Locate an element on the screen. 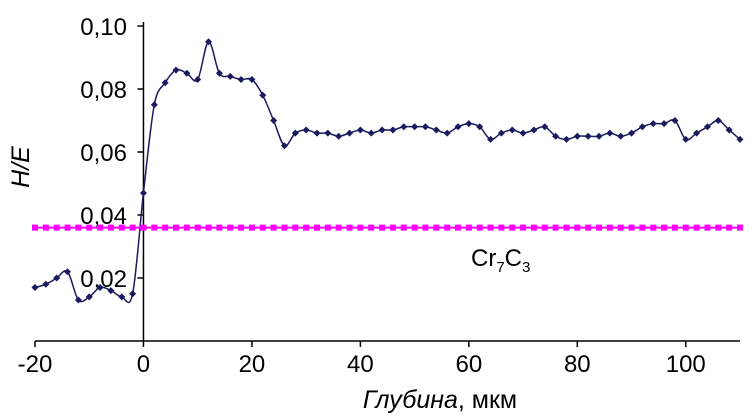 The image size is (752, 420). y-axis-title: H/E is located at coordinates (21, 167).